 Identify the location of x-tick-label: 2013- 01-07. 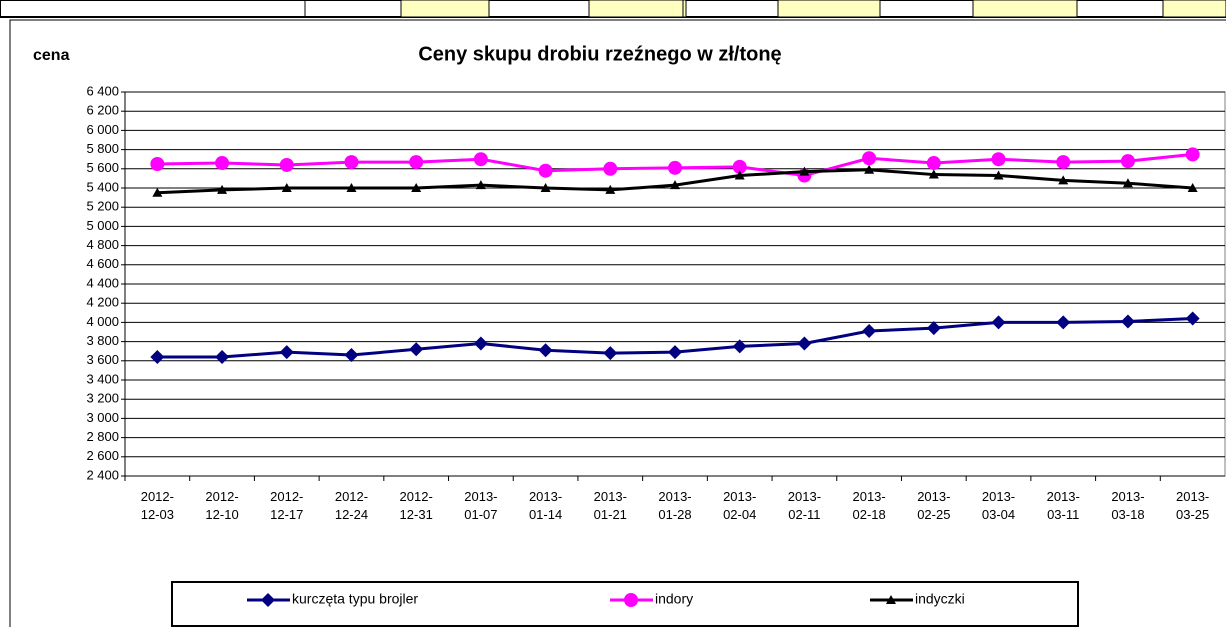
(481, 505).